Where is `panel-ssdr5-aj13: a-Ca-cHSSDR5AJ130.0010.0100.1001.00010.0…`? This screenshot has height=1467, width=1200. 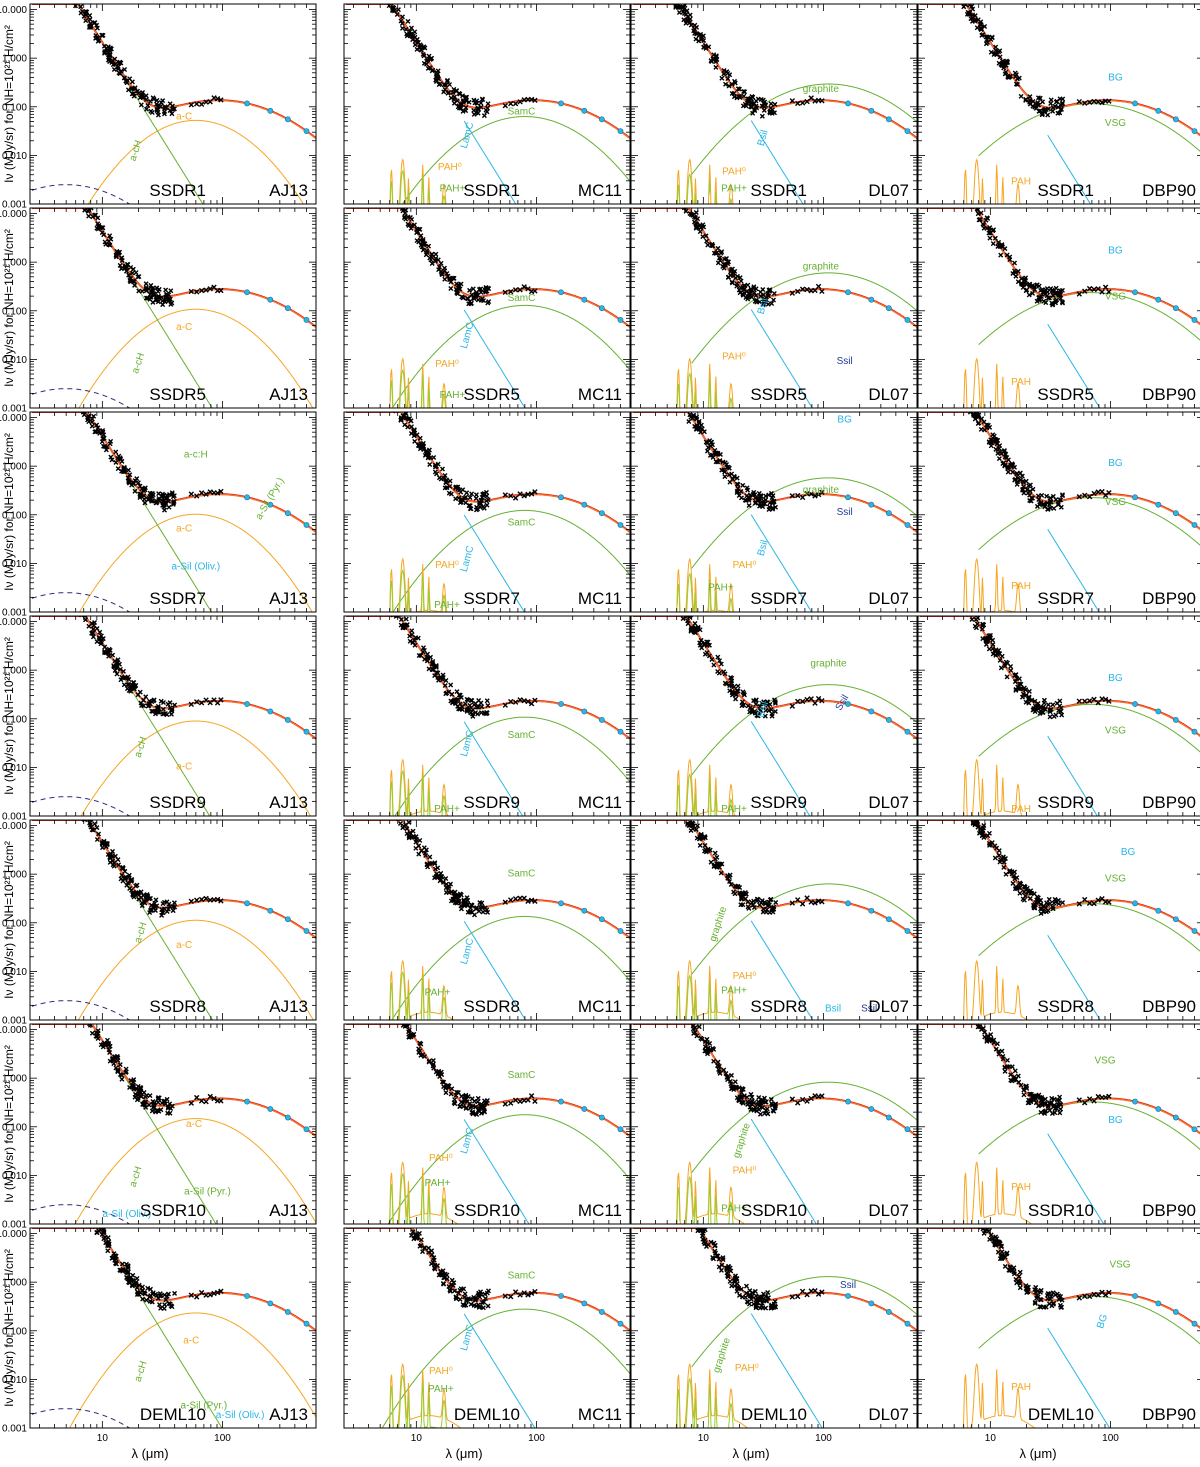
panel-ssdr5-aj13: a-Ca-cHSSDR5AJ130.0010.0100.1001.00010.0… is located at coordinates (158, 295).